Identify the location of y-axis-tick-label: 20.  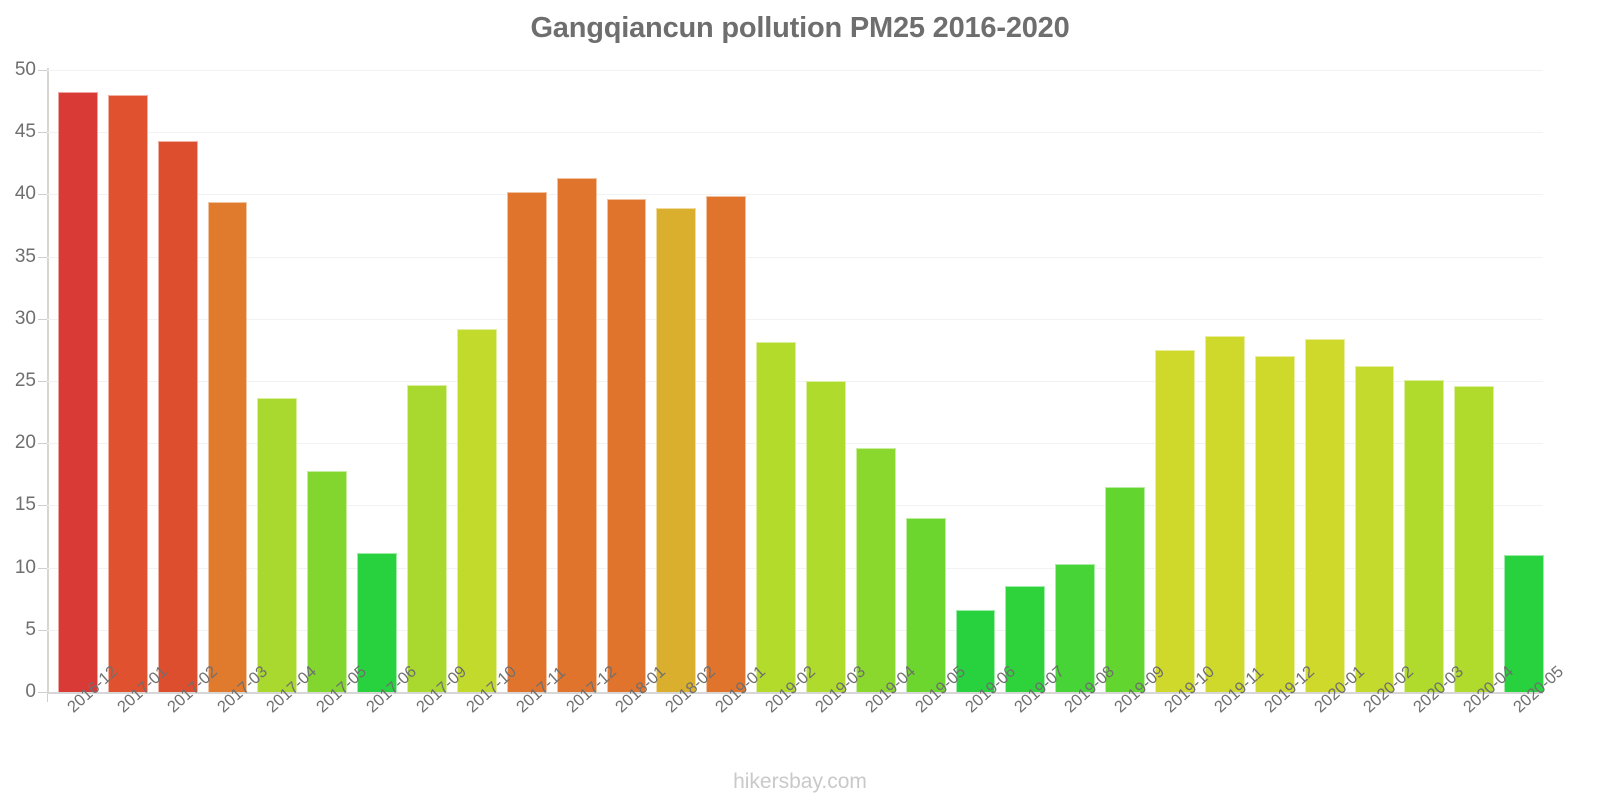
(25, 443).